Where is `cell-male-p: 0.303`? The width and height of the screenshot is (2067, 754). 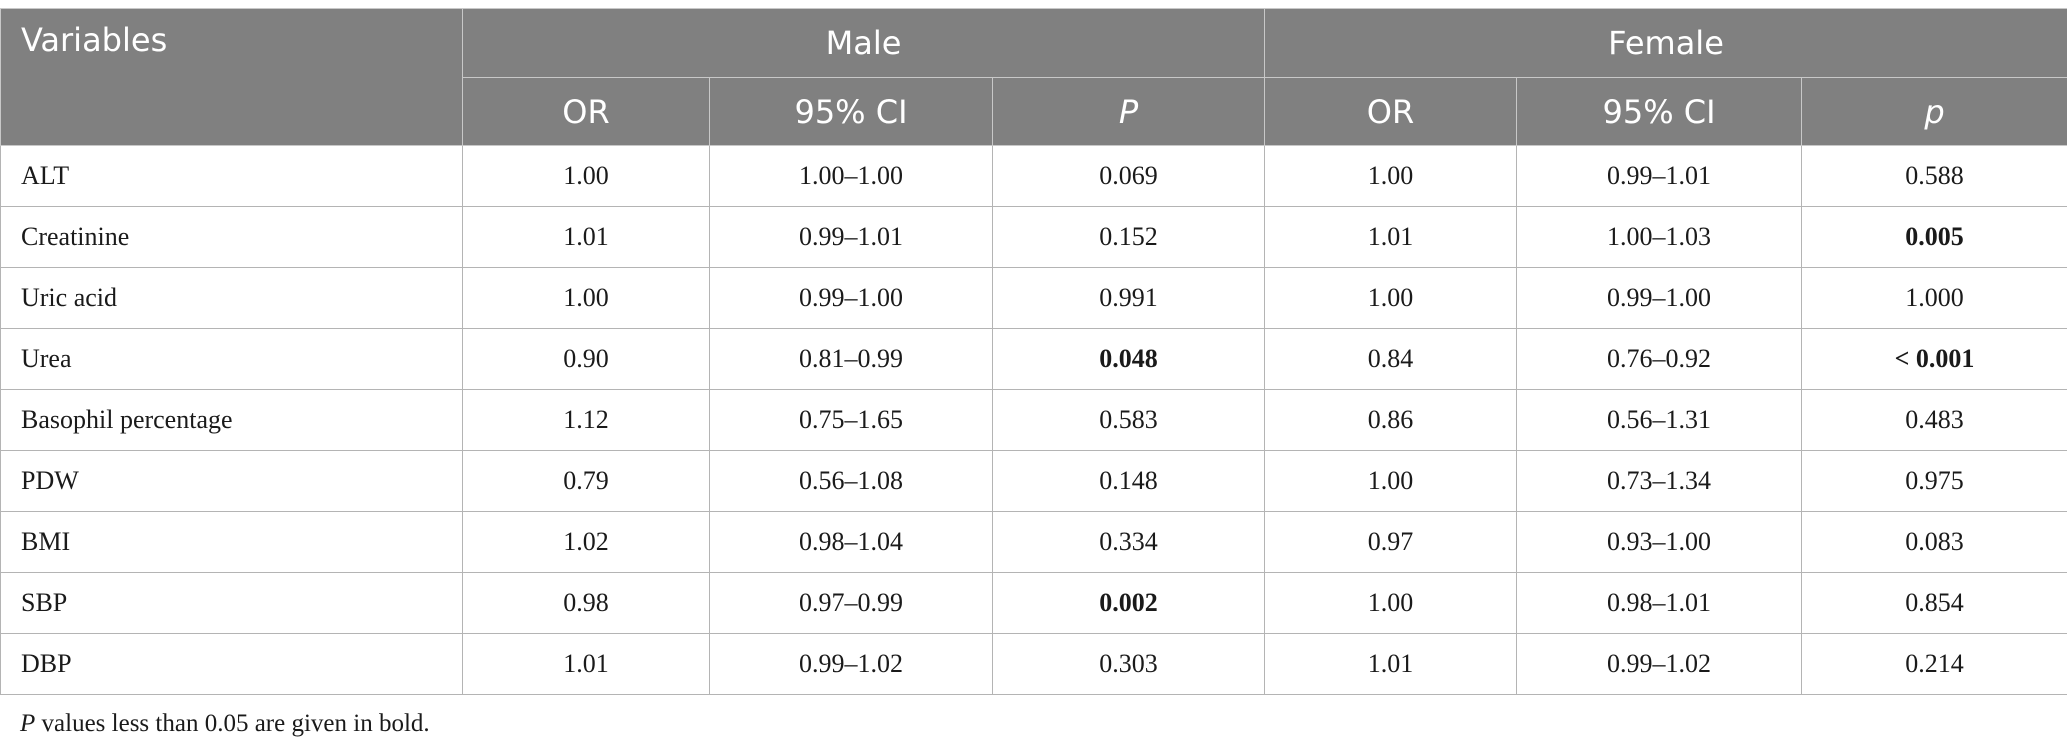 cell-male-p: 0.303 is located at coordinates (1128, 664).